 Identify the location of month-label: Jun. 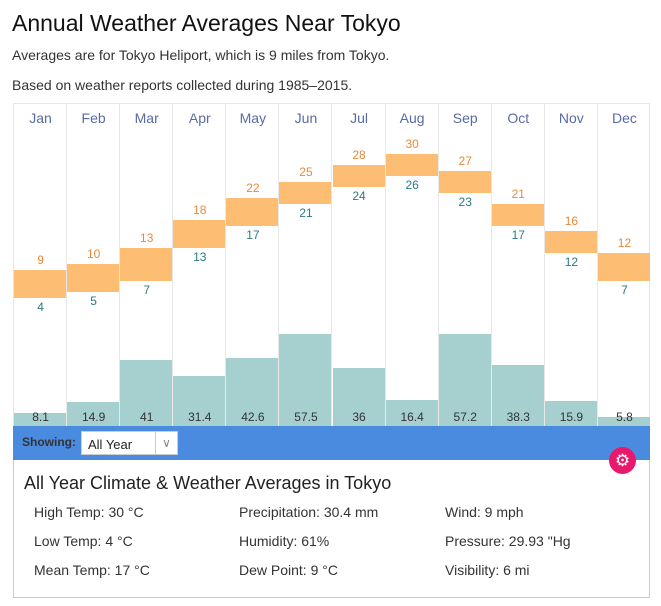
(306, 118).